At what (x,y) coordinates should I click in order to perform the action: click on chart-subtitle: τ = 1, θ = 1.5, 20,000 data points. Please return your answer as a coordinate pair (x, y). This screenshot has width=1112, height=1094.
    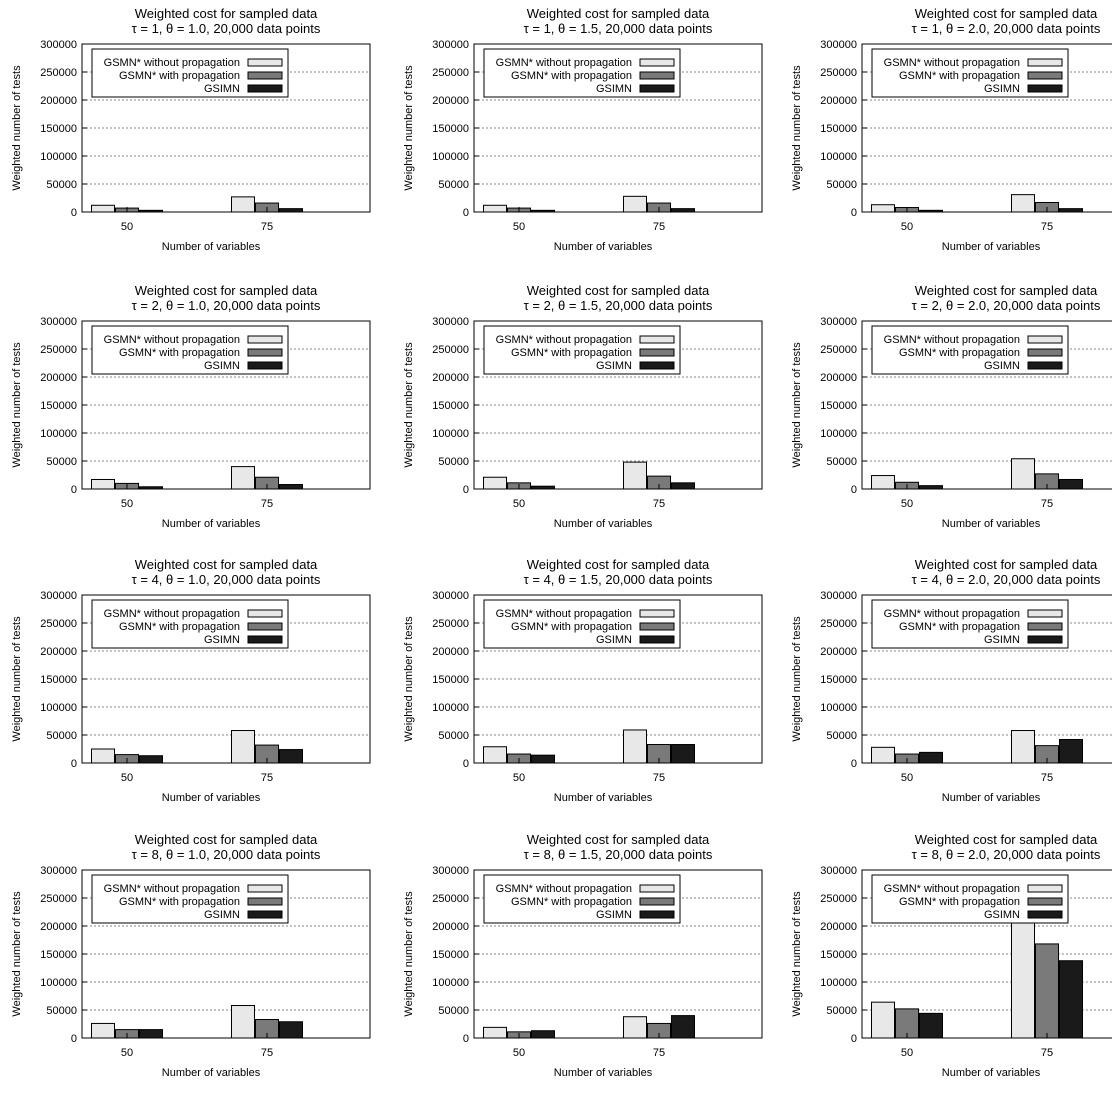
    Looking at the image, I should click on (618, 28).